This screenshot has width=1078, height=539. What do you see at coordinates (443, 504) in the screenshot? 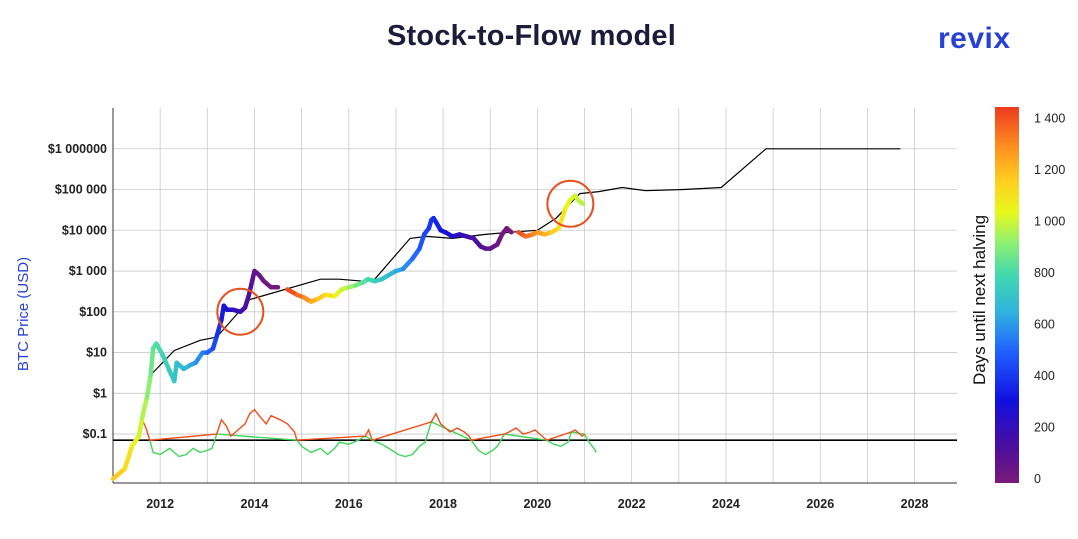
I see `x-tick-label: 2018` at bounding box center [443, 504].